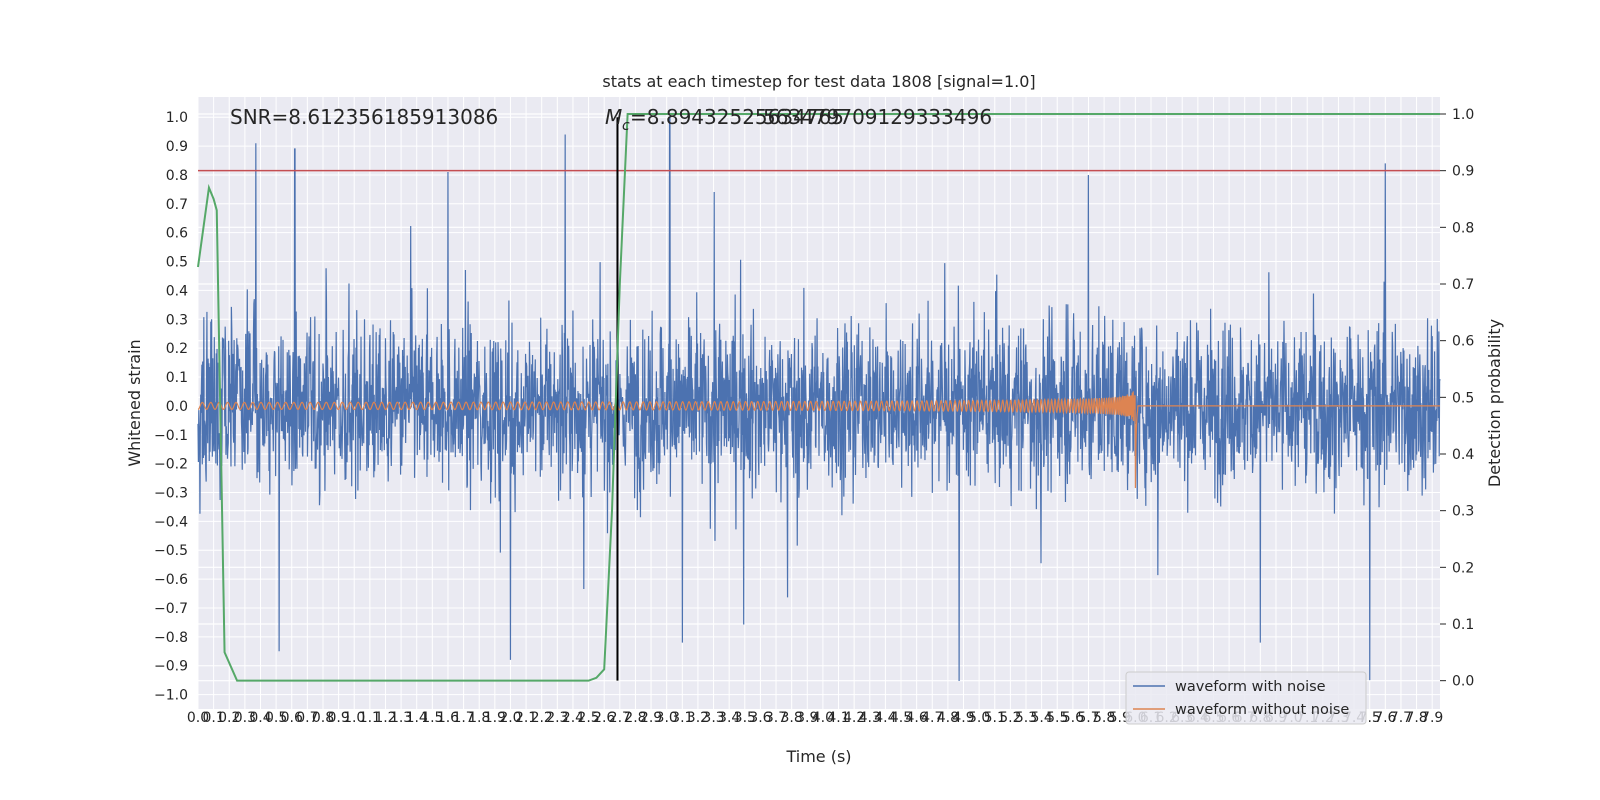 Image resolution: width=1600 pixels, height=800 pixels. I want to click on x-tick-label: 5.5, so click(1057, 718).